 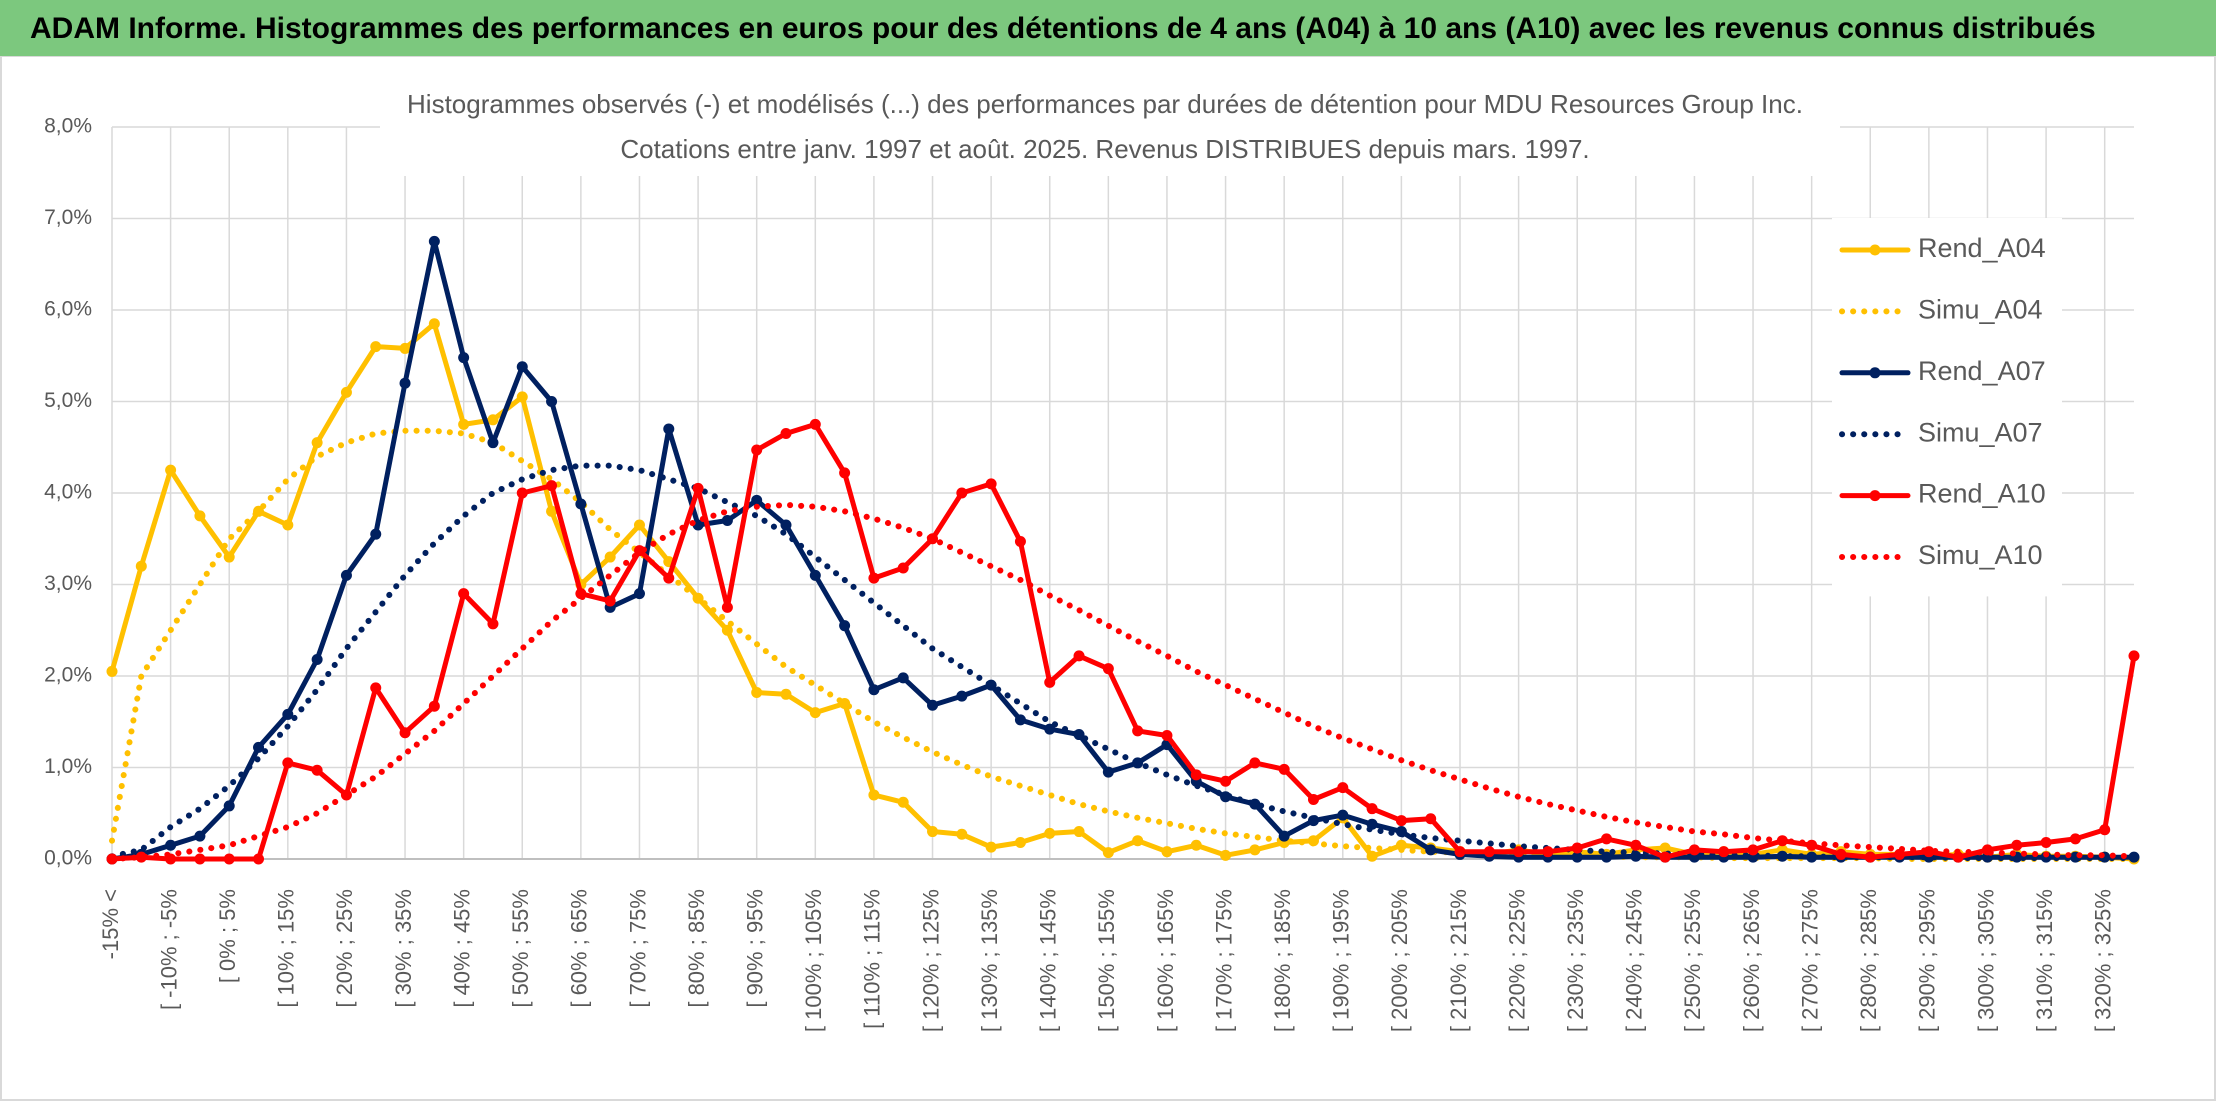 What do you see at coordinates (227, 936) in the screenshot?
I see `x-tick-label: [ 0% ; 5%` at bounding box center [227, 936].